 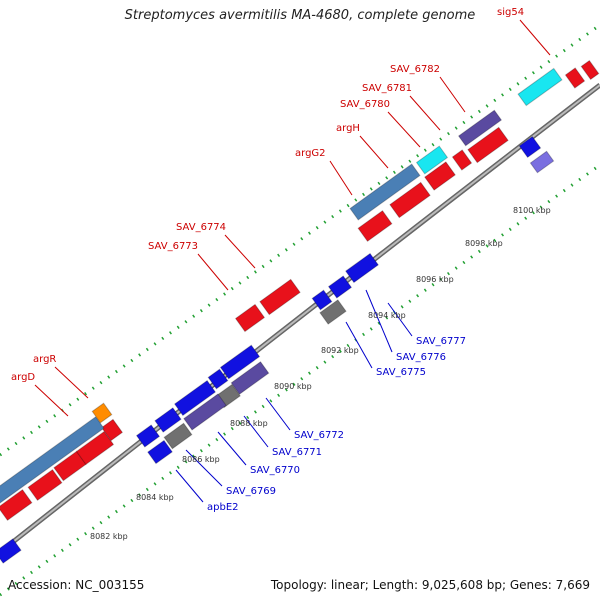 I want to click on tick-label-1: 8084 kbp, so click(x=155, y=497).